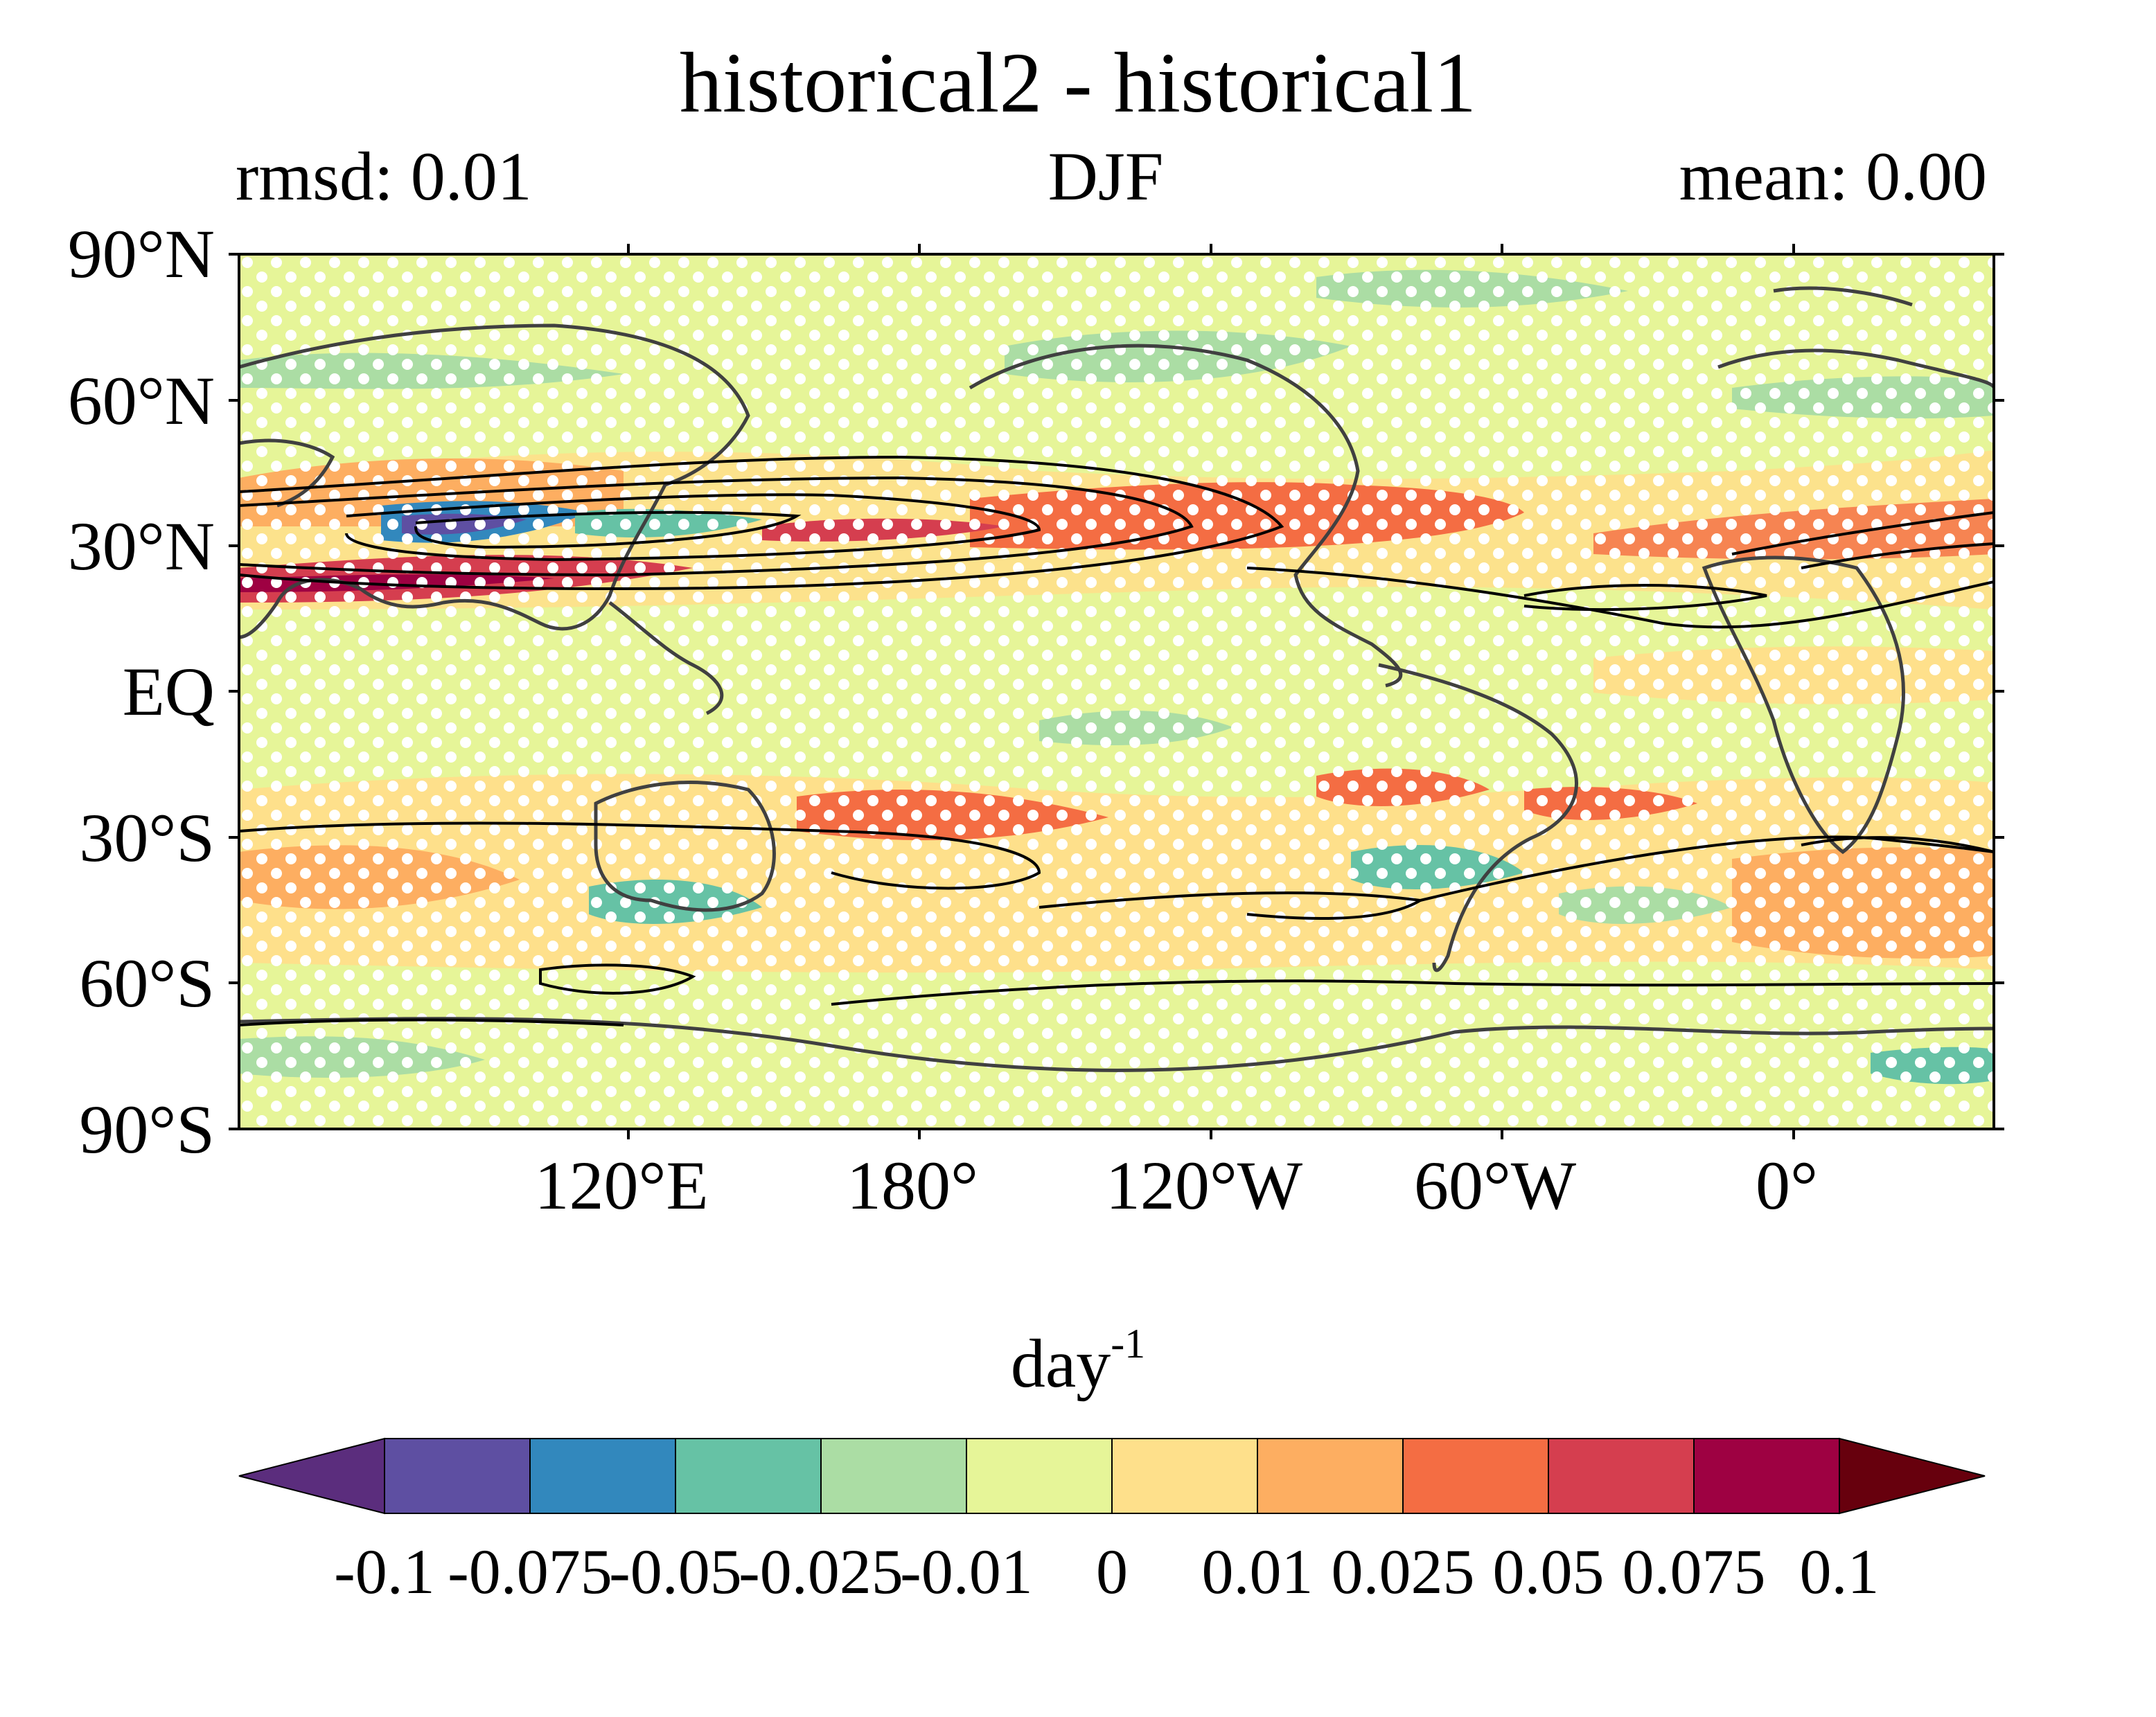 The width and height of the screenshot is (2156, 1717). What do you see at coordinates (913, 1186) in the screenshot?
I see `lon-label: 180°` at bounding box center [913, 1186].